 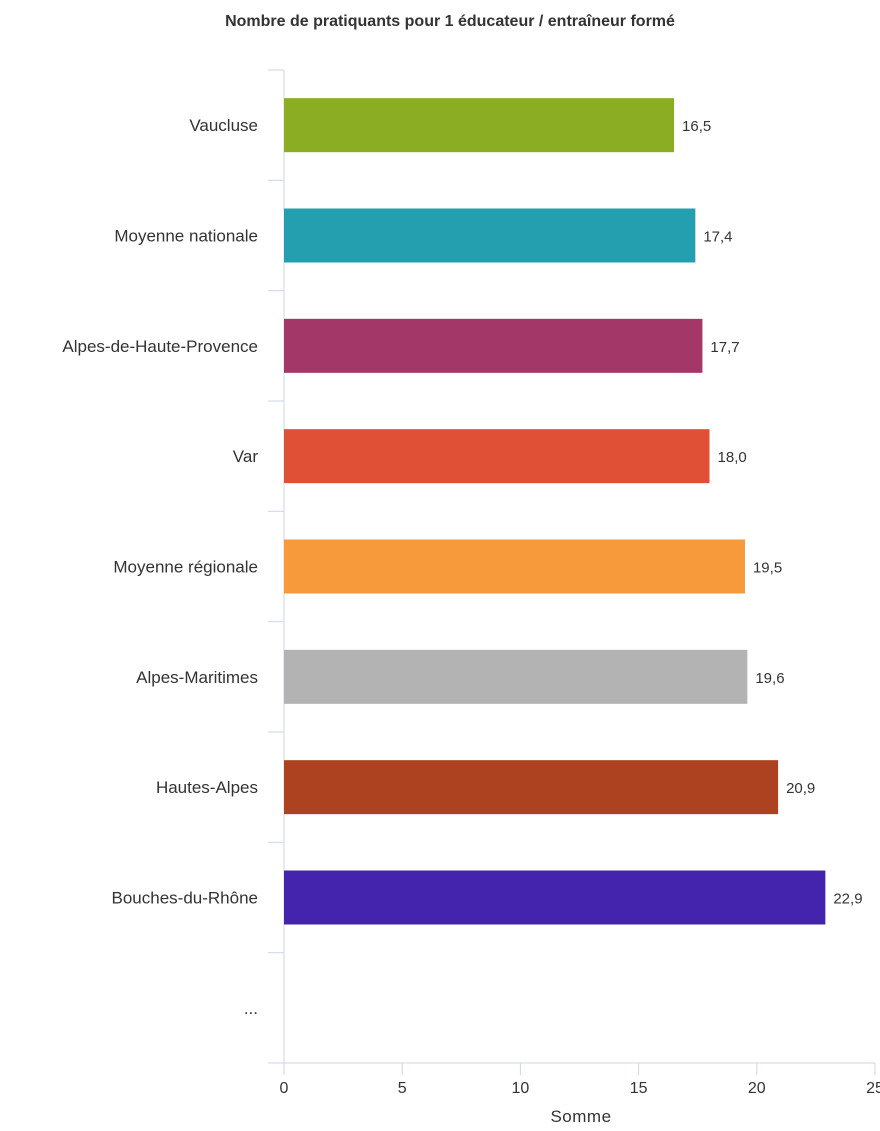 What do you see at coordinates (207, 787) in the screenshot?
I see `category-label: Hautes-Alpes` at bounding box center [207, 787].